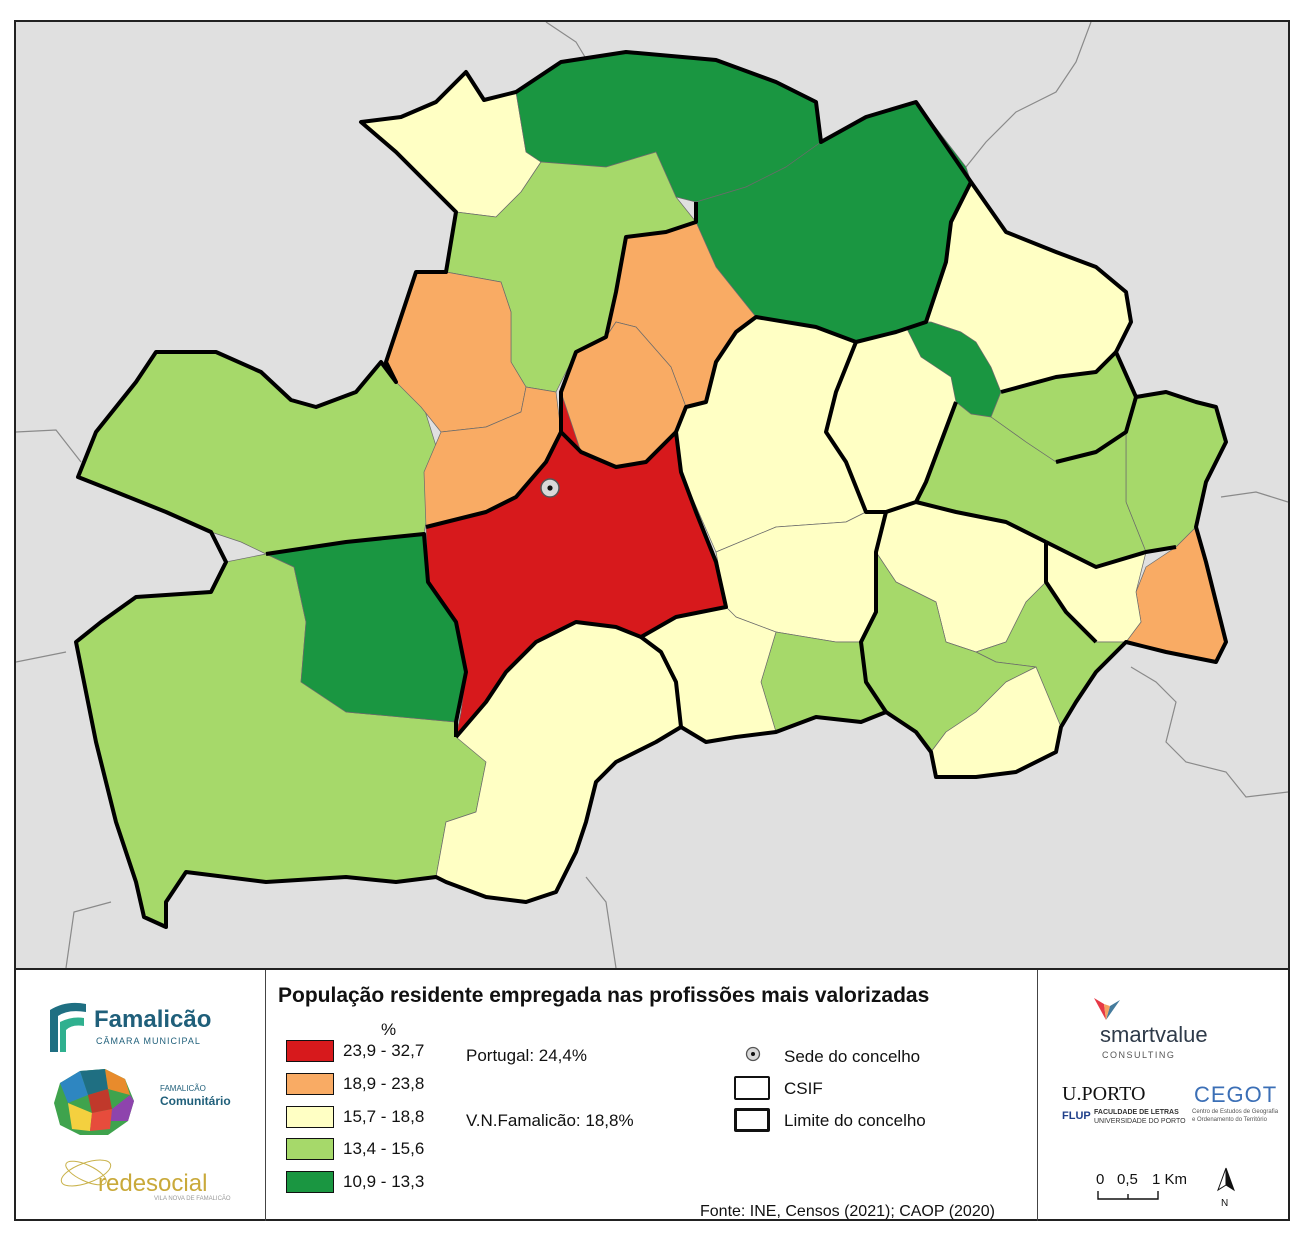  I want to click on legend-class-label: 23,9 - 32,7, so click(384, 1050).